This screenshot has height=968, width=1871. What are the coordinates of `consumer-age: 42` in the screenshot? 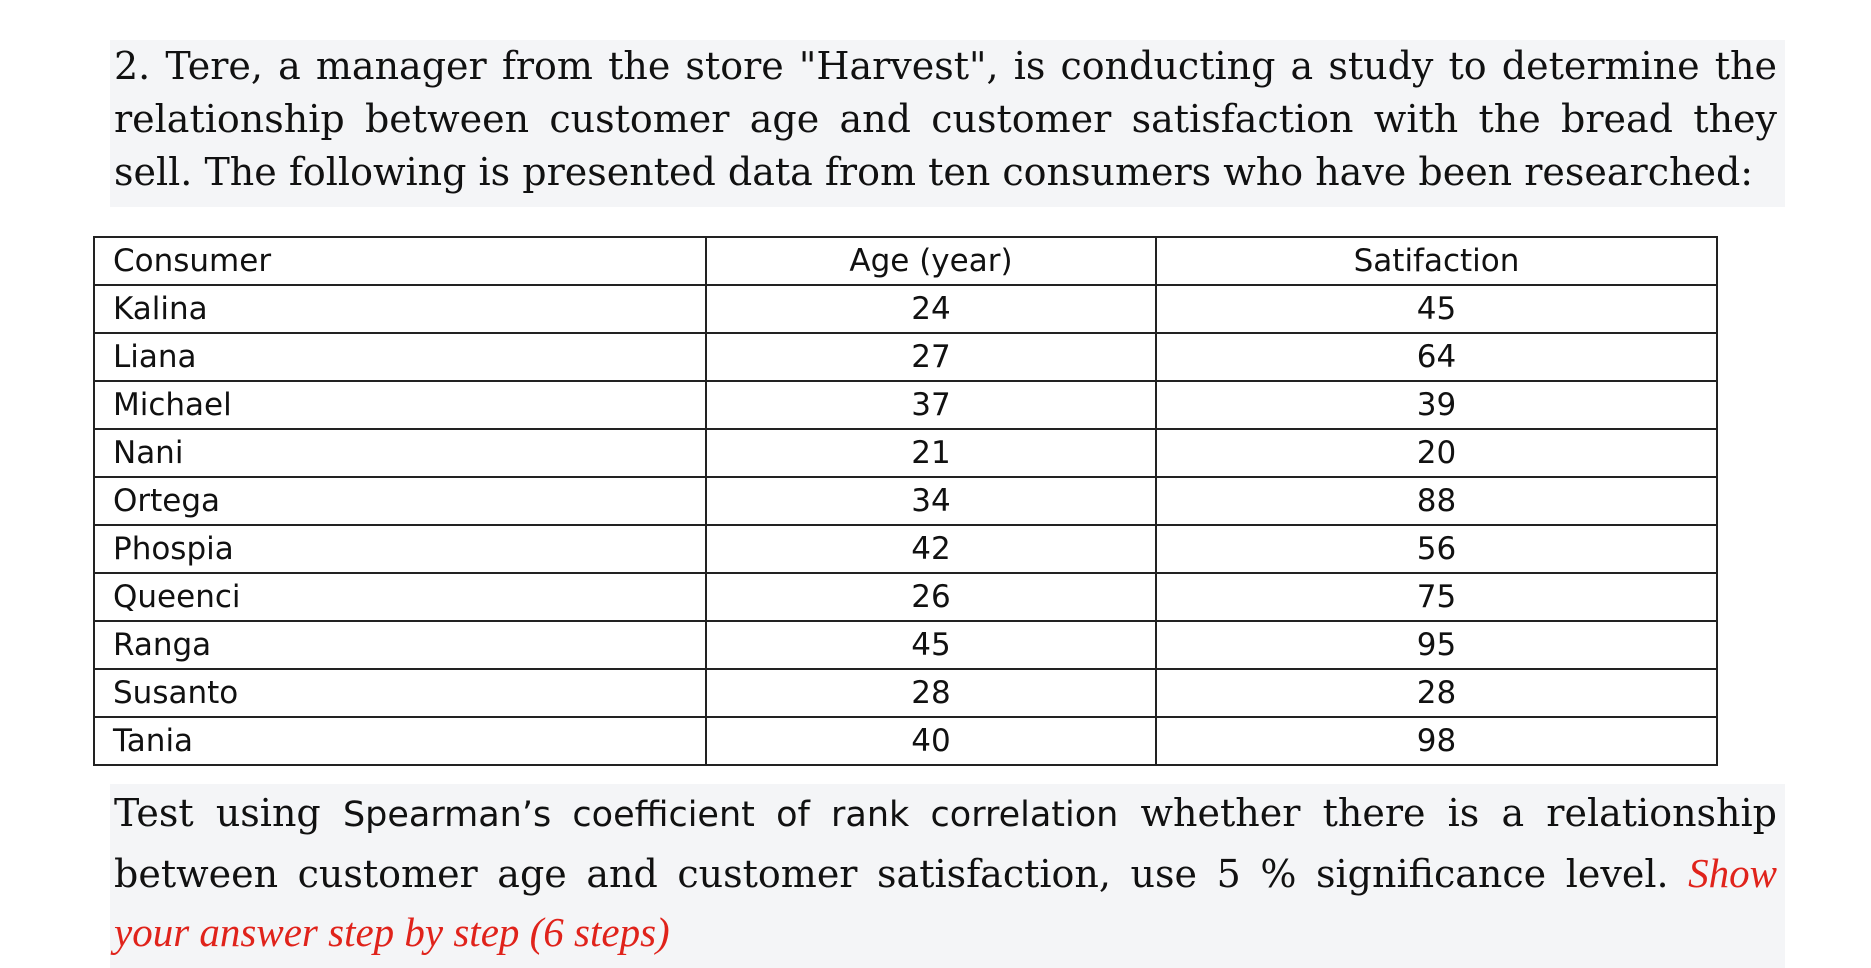 It's located at (931, 549).